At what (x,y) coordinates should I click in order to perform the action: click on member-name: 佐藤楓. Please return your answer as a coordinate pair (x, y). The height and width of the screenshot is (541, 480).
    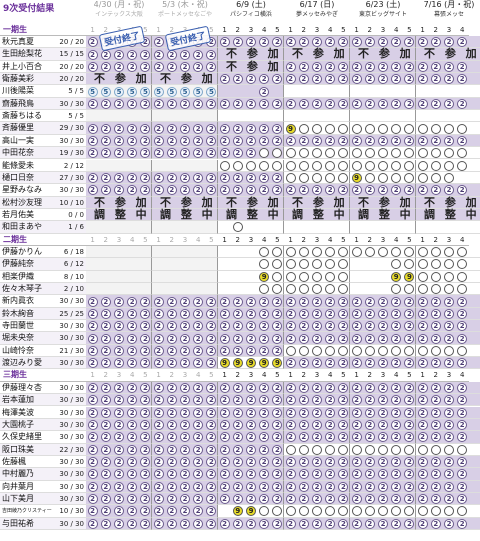
    Looking at the image, I should click on (29, 462).